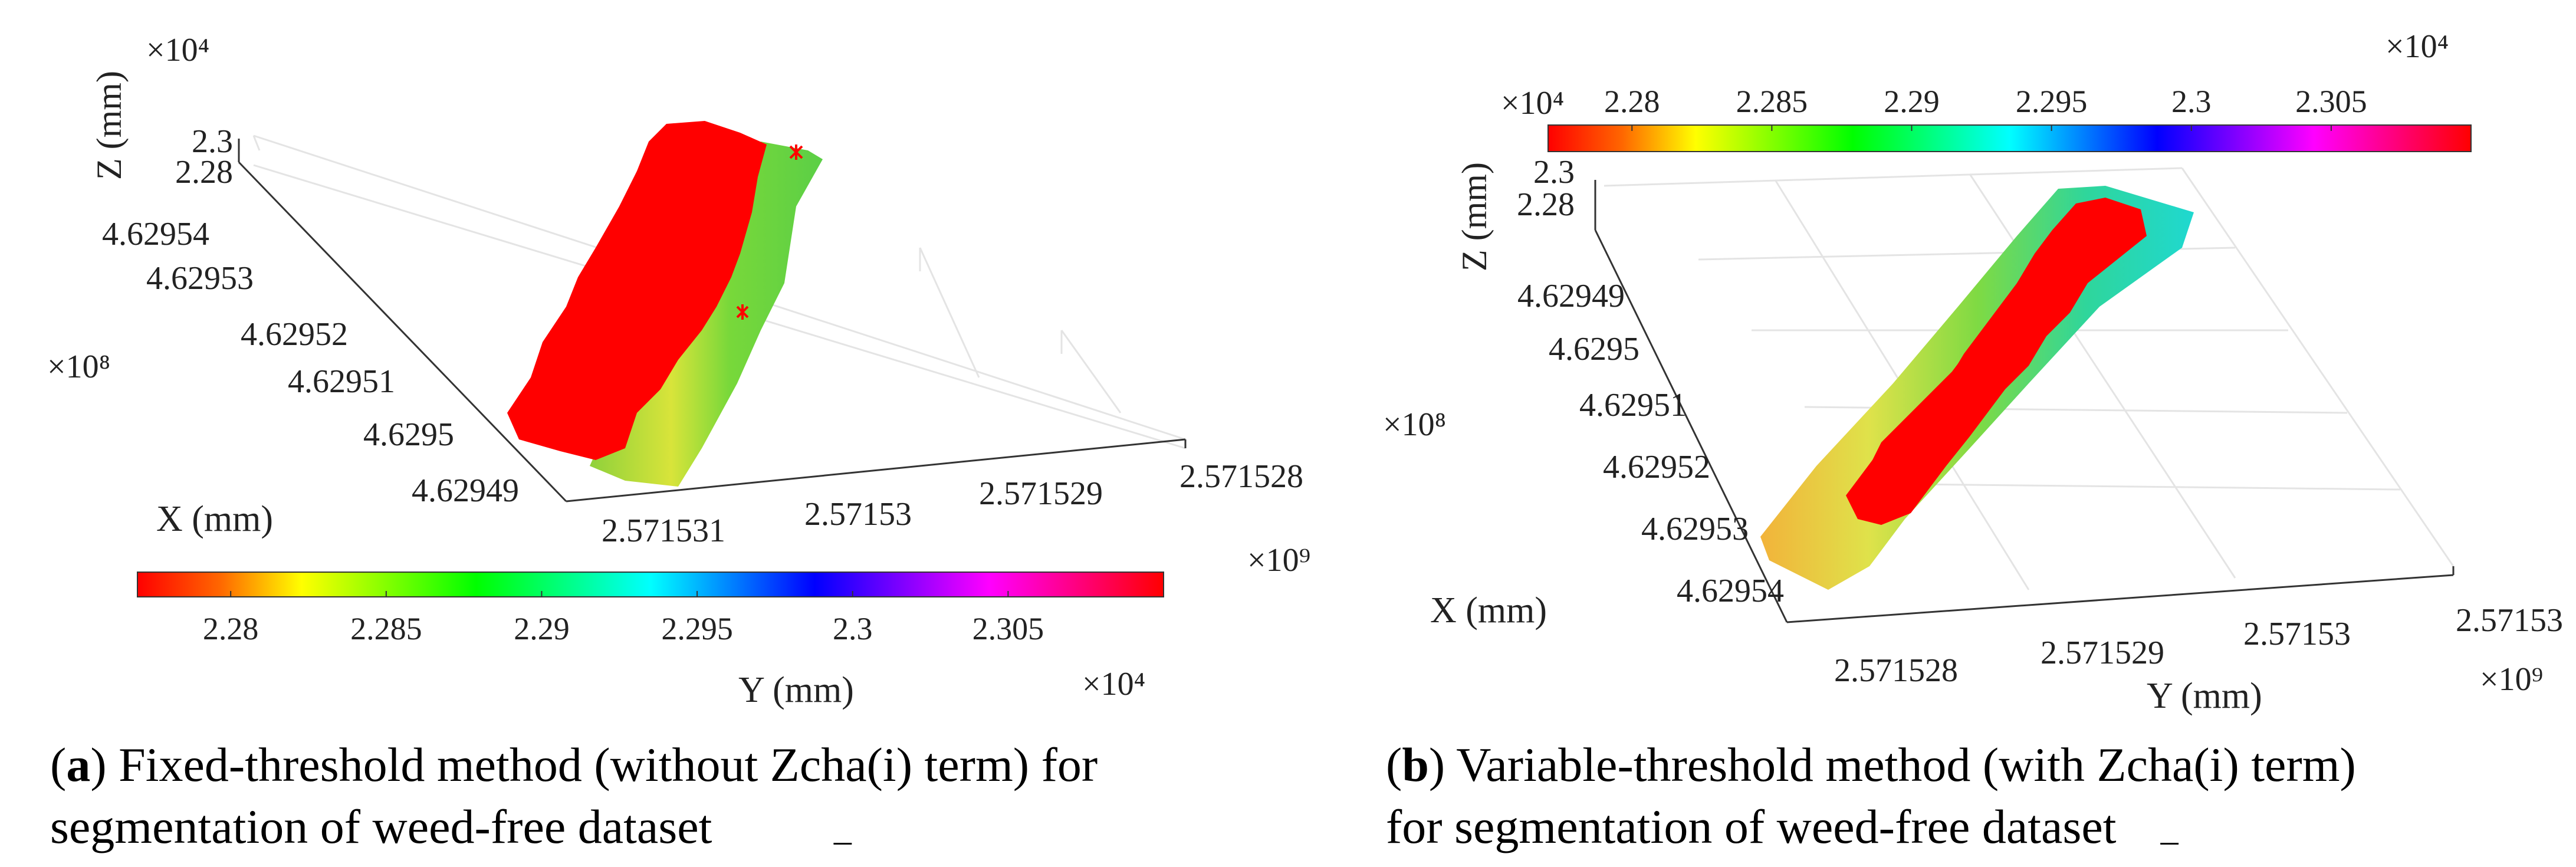 The height and width of the screenshot is (867, 2576). Describe the element at coordinates (1241, 476) in the screenshot. I see `panel-a-y-tick: 2.571528` at that location.